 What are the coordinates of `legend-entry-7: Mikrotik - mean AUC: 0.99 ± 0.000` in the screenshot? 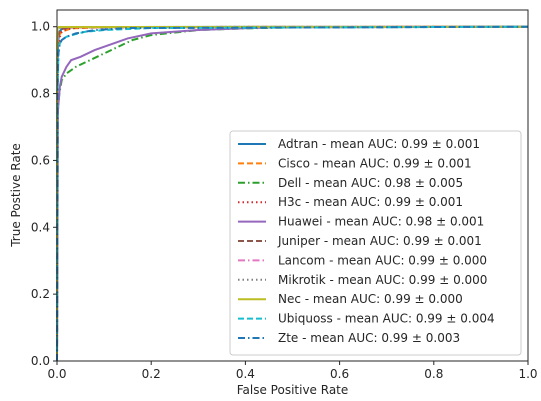 It's located at (382, 280).